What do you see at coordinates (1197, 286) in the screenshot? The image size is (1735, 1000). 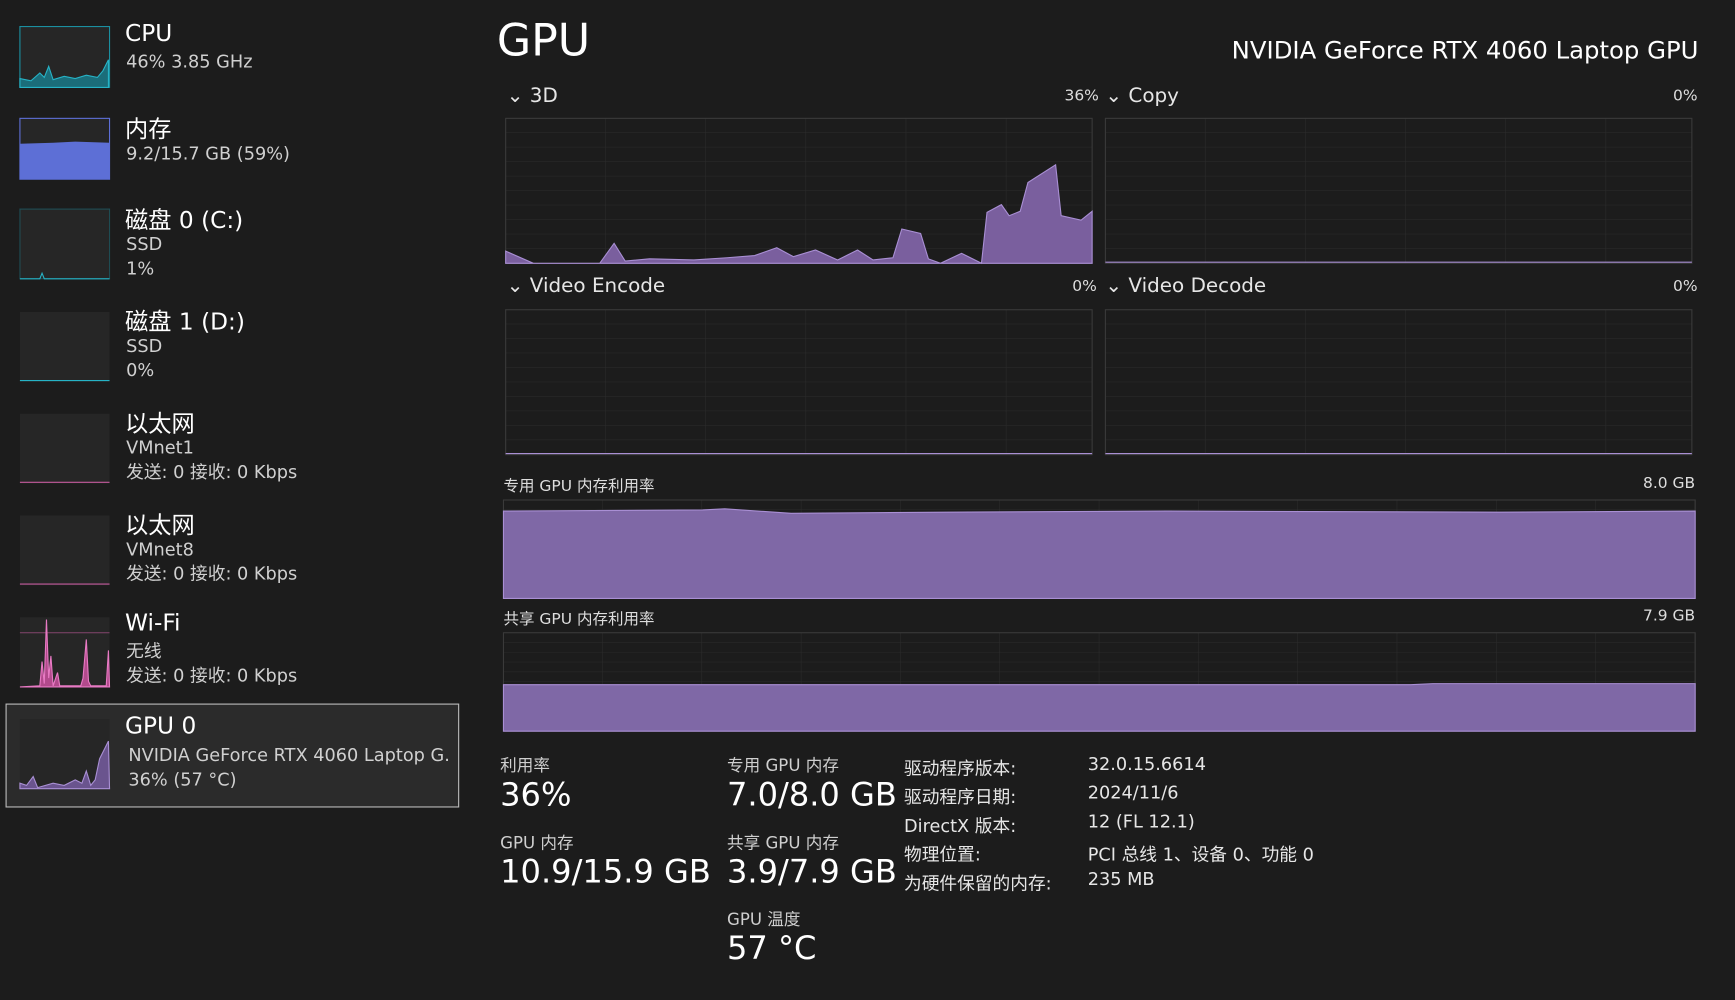 I see `graph-label-text: Video Decode` at bounding box center [1197, 286].